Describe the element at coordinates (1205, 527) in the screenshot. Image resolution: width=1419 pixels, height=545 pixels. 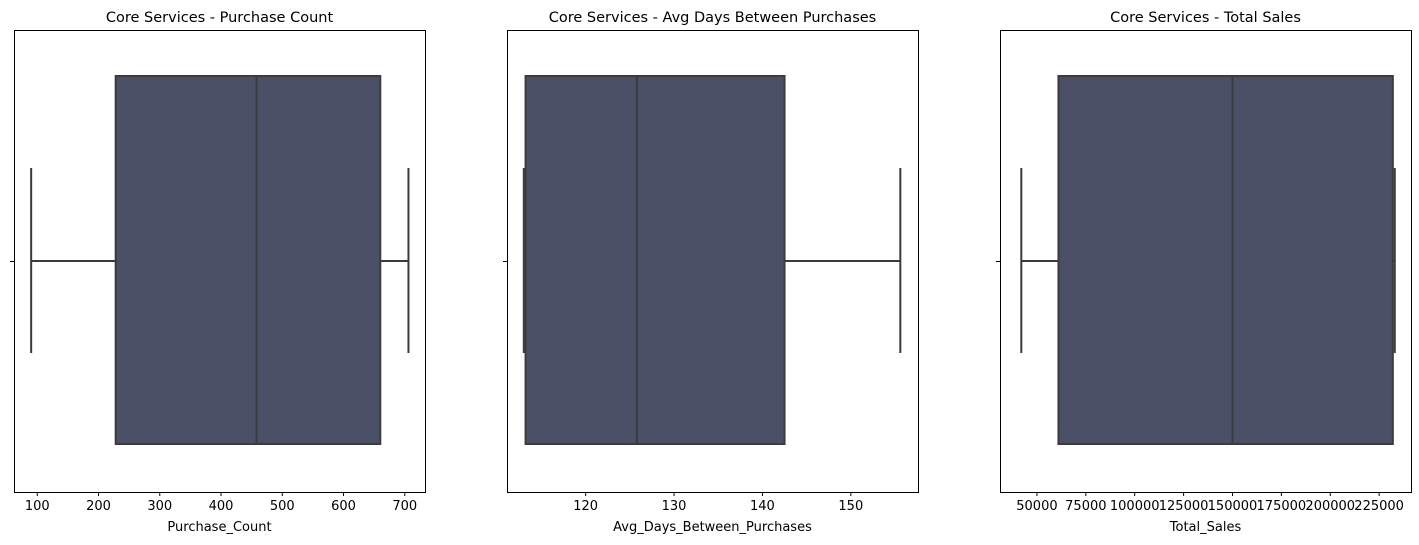
I see `x-axis-label: Total_Sales` at that location.